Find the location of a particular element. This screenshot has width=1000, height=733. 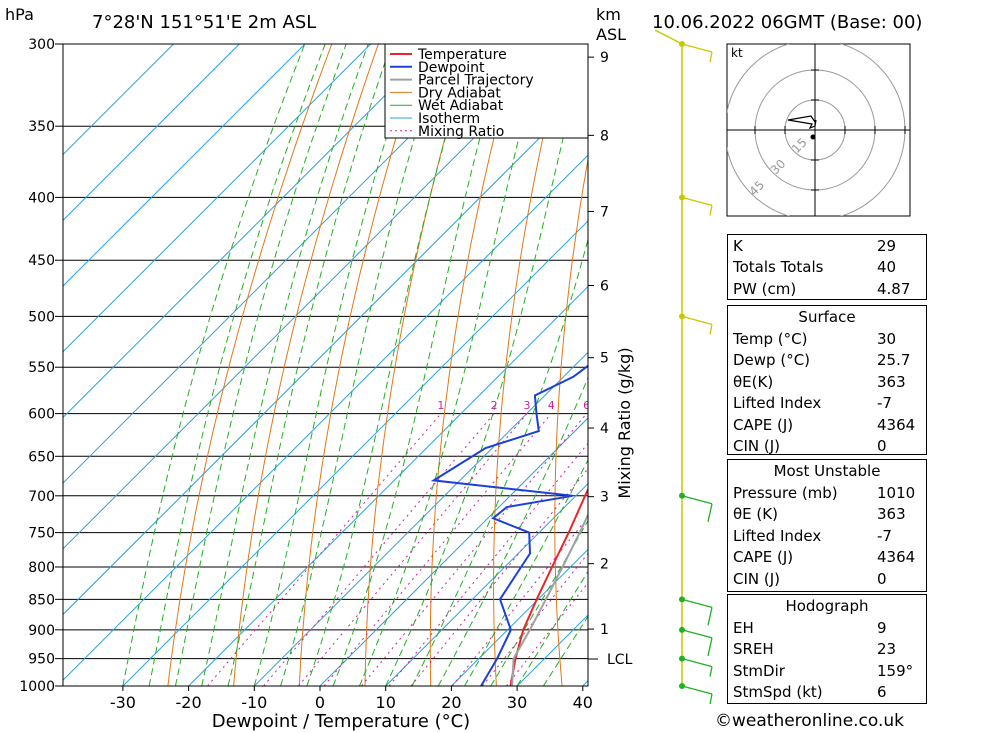

temperature-tick-label: -10 is located at coordinates (254, 702).